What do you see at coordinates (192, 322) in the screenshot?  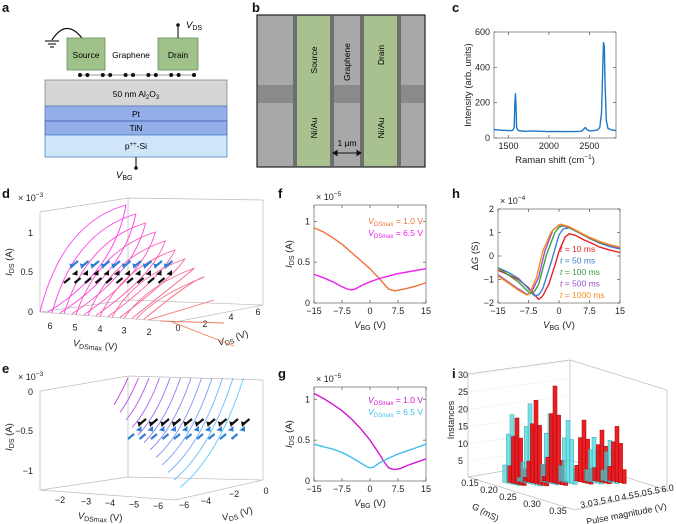 I see `sweep-curve-vdsmax-1.5` at bounding box center [192, 322].